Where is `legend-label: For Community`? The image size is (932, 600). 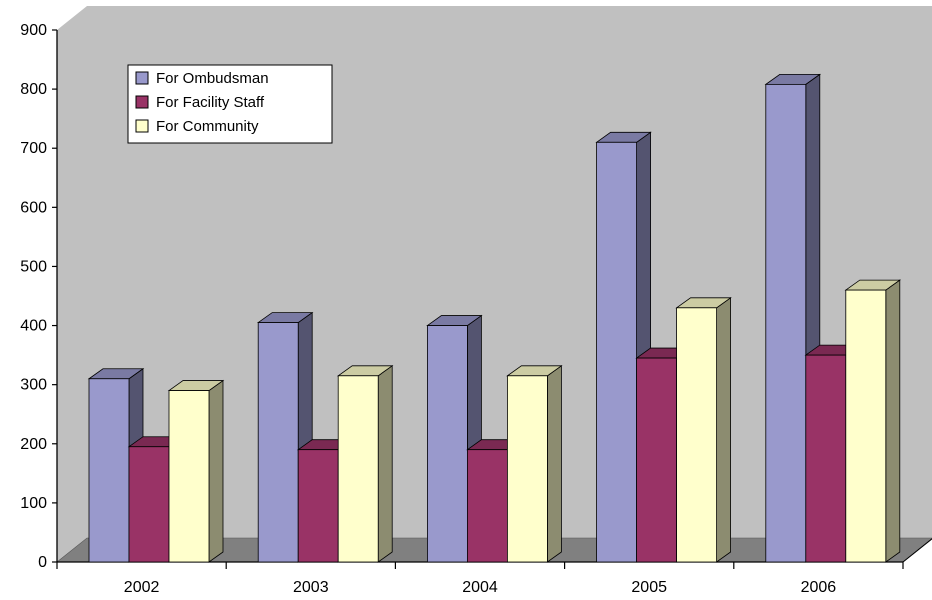
legend-label: For Community is located at coordinates (207, 126).